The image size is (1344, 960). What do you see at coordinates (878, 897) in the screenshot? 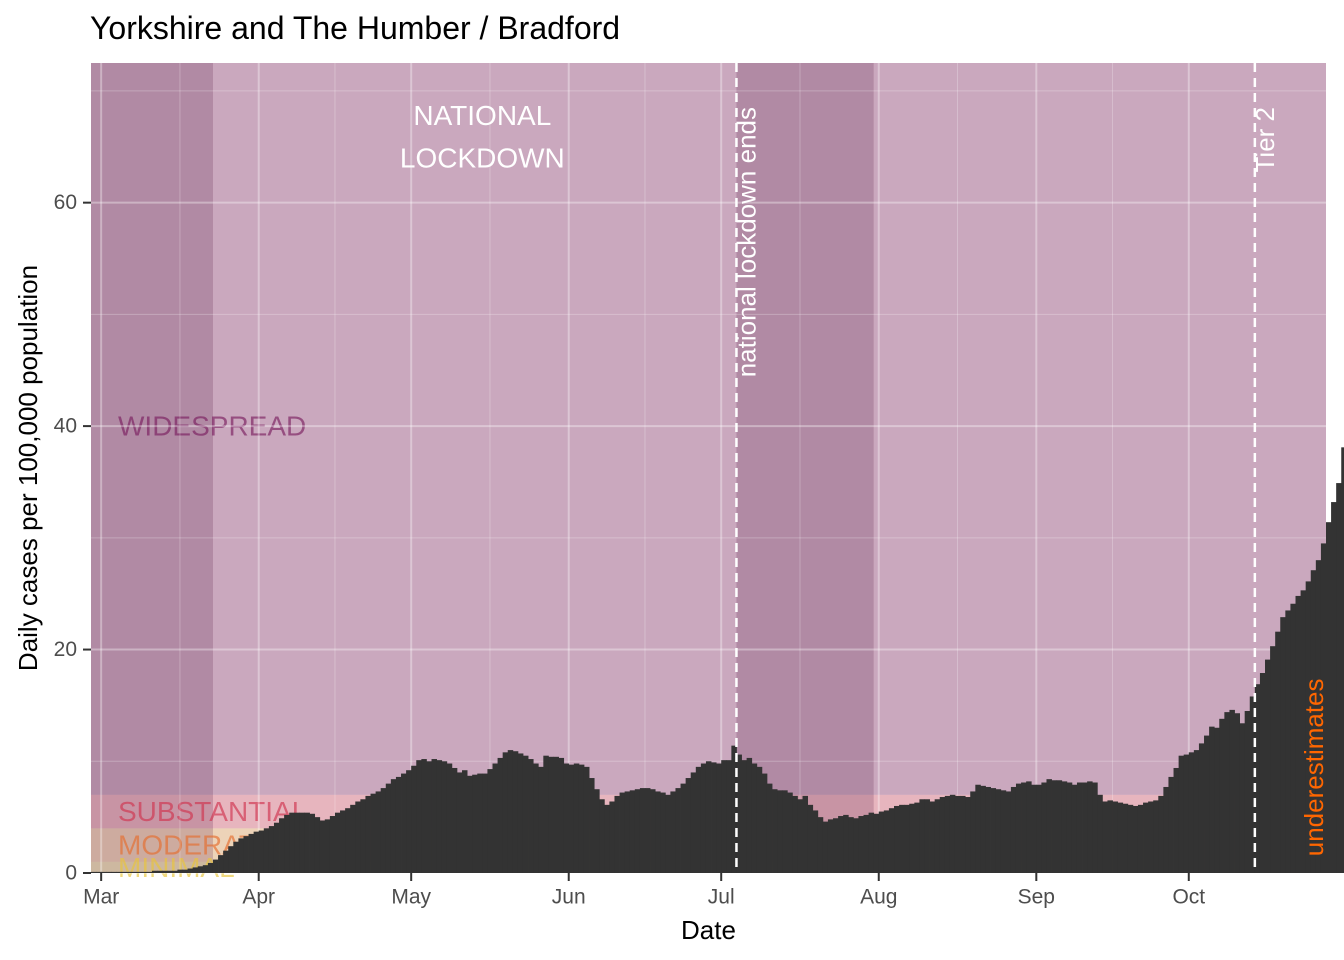
I see `x-tick-label: Aug` at bounding box center [878, 897].